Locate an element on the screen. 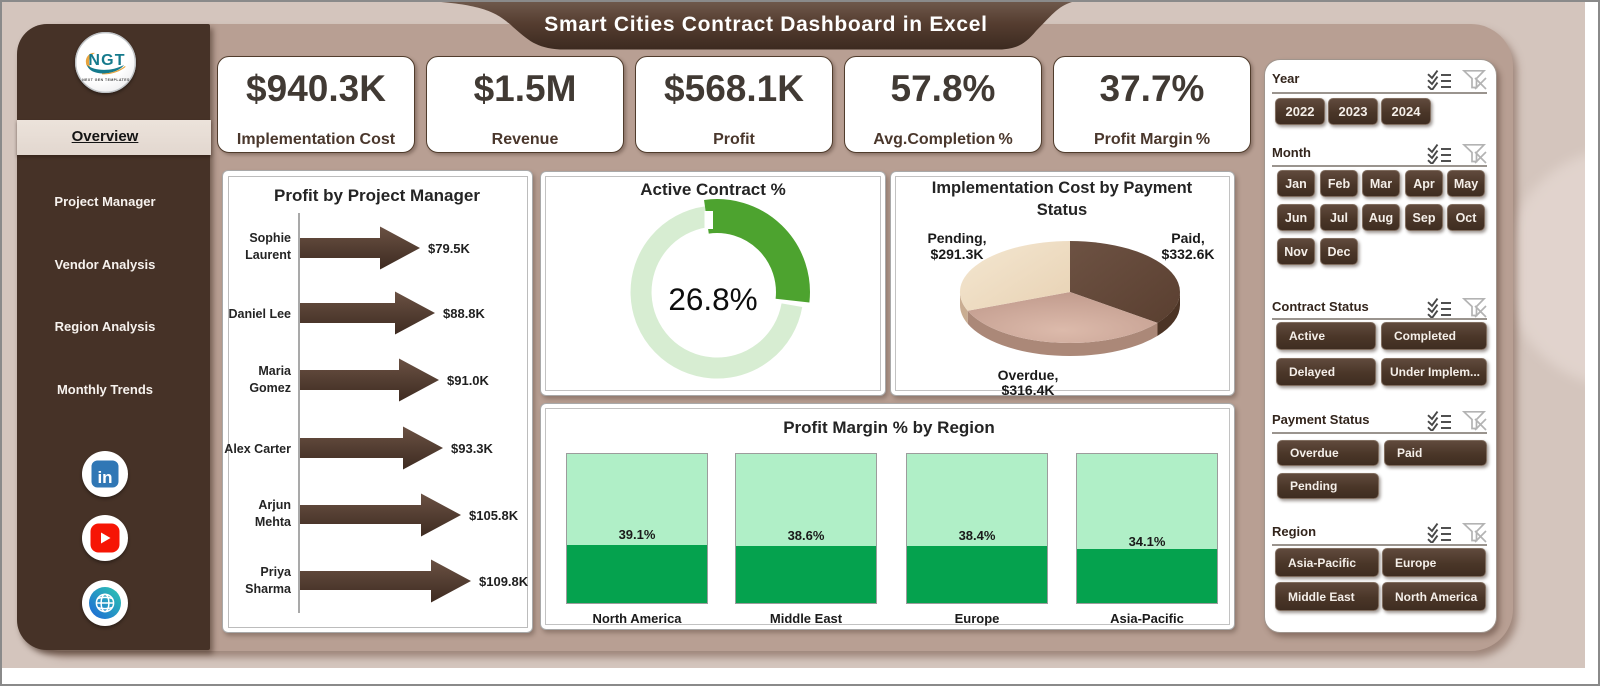  svg-text: Maria is located at coordinates (275, 371).